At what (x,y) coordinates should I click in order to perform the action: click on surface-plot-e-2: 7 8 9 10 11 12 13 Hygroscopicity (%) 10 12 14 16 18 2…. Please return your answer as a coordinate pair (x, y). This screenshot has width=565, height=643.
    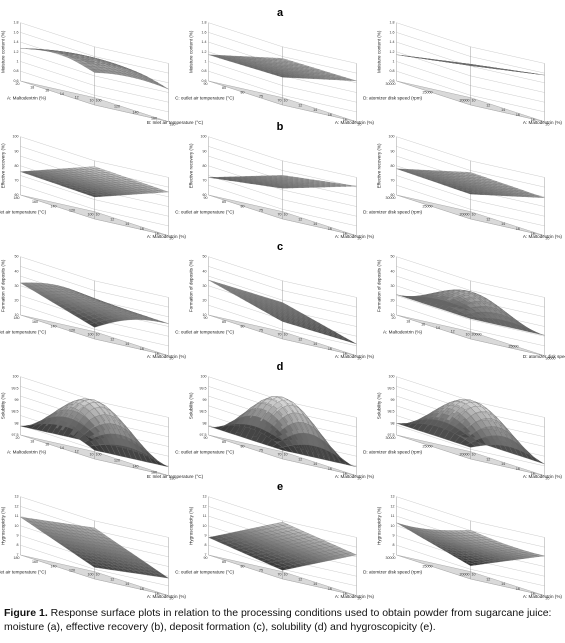
    Looking at the image, I should click on (274, 548).